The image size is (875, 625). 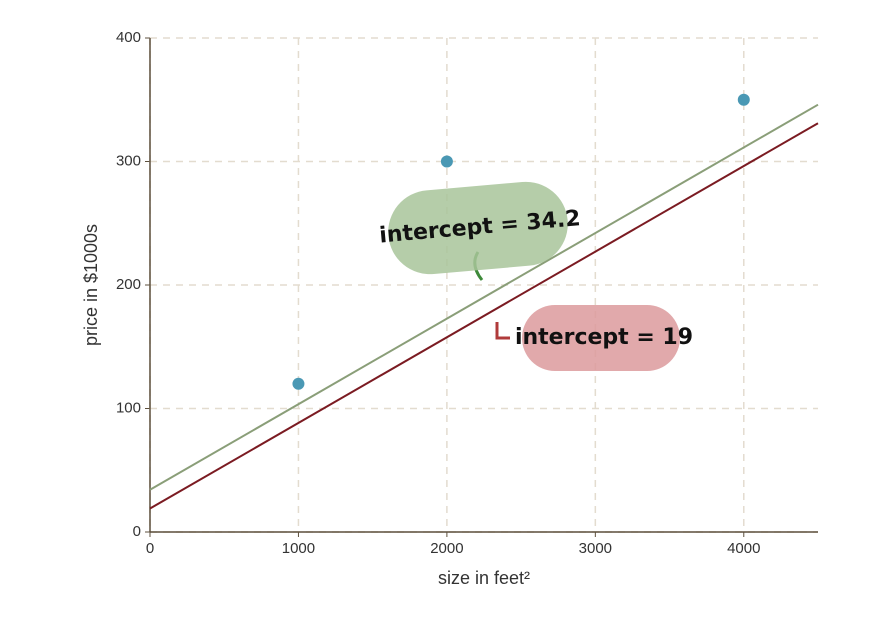 What do you see at coordinates (743, 548) in the screenshot?
I see `x-tick-label: 4000` at bounding box center [743, 548].